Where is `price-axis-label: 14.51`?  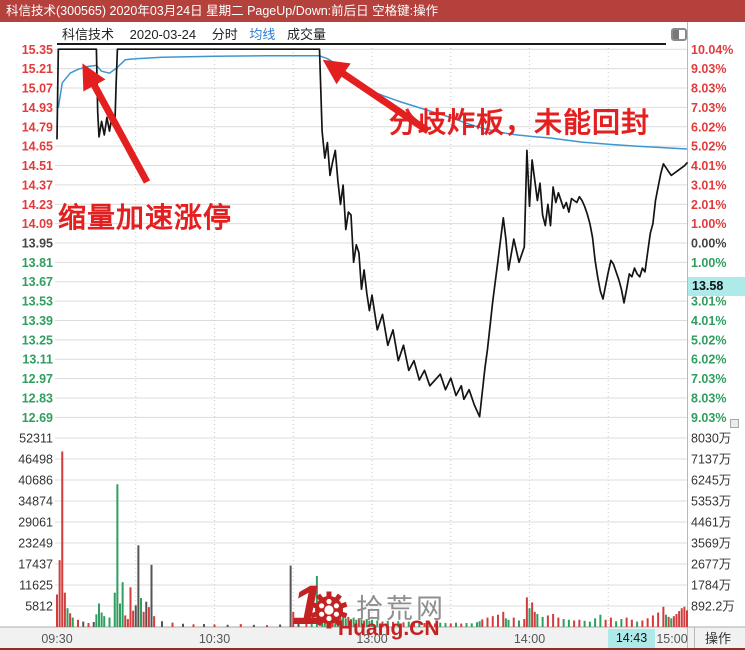
price-axis-label: 14.51 is located at coordinates (37, 166).